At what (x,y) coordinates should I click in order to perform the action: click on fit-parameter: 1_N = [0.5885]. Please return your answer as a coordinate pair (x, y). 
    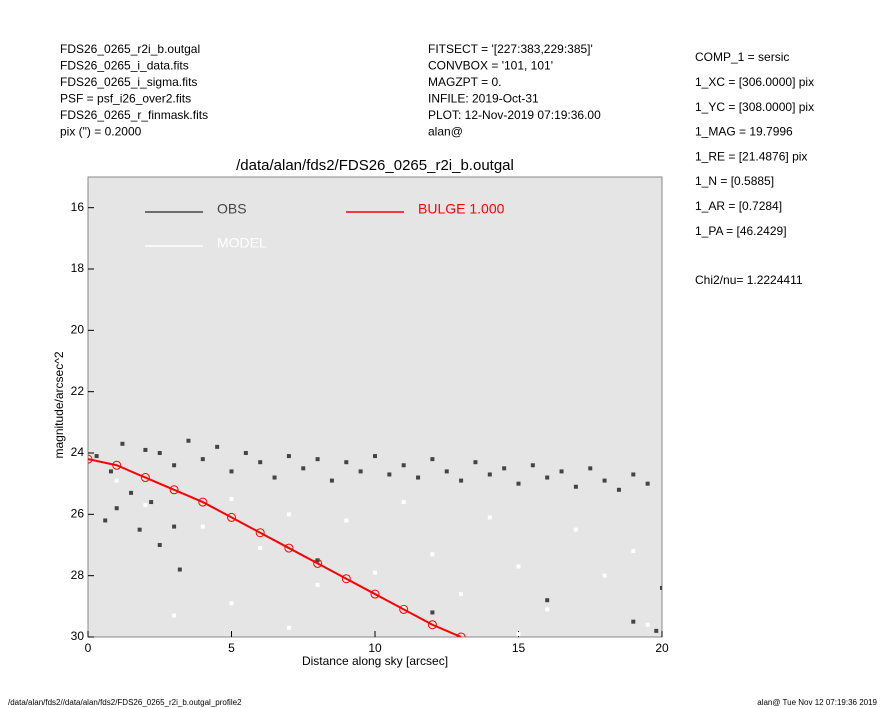
    Looking at the image, I should click on (734, 181).